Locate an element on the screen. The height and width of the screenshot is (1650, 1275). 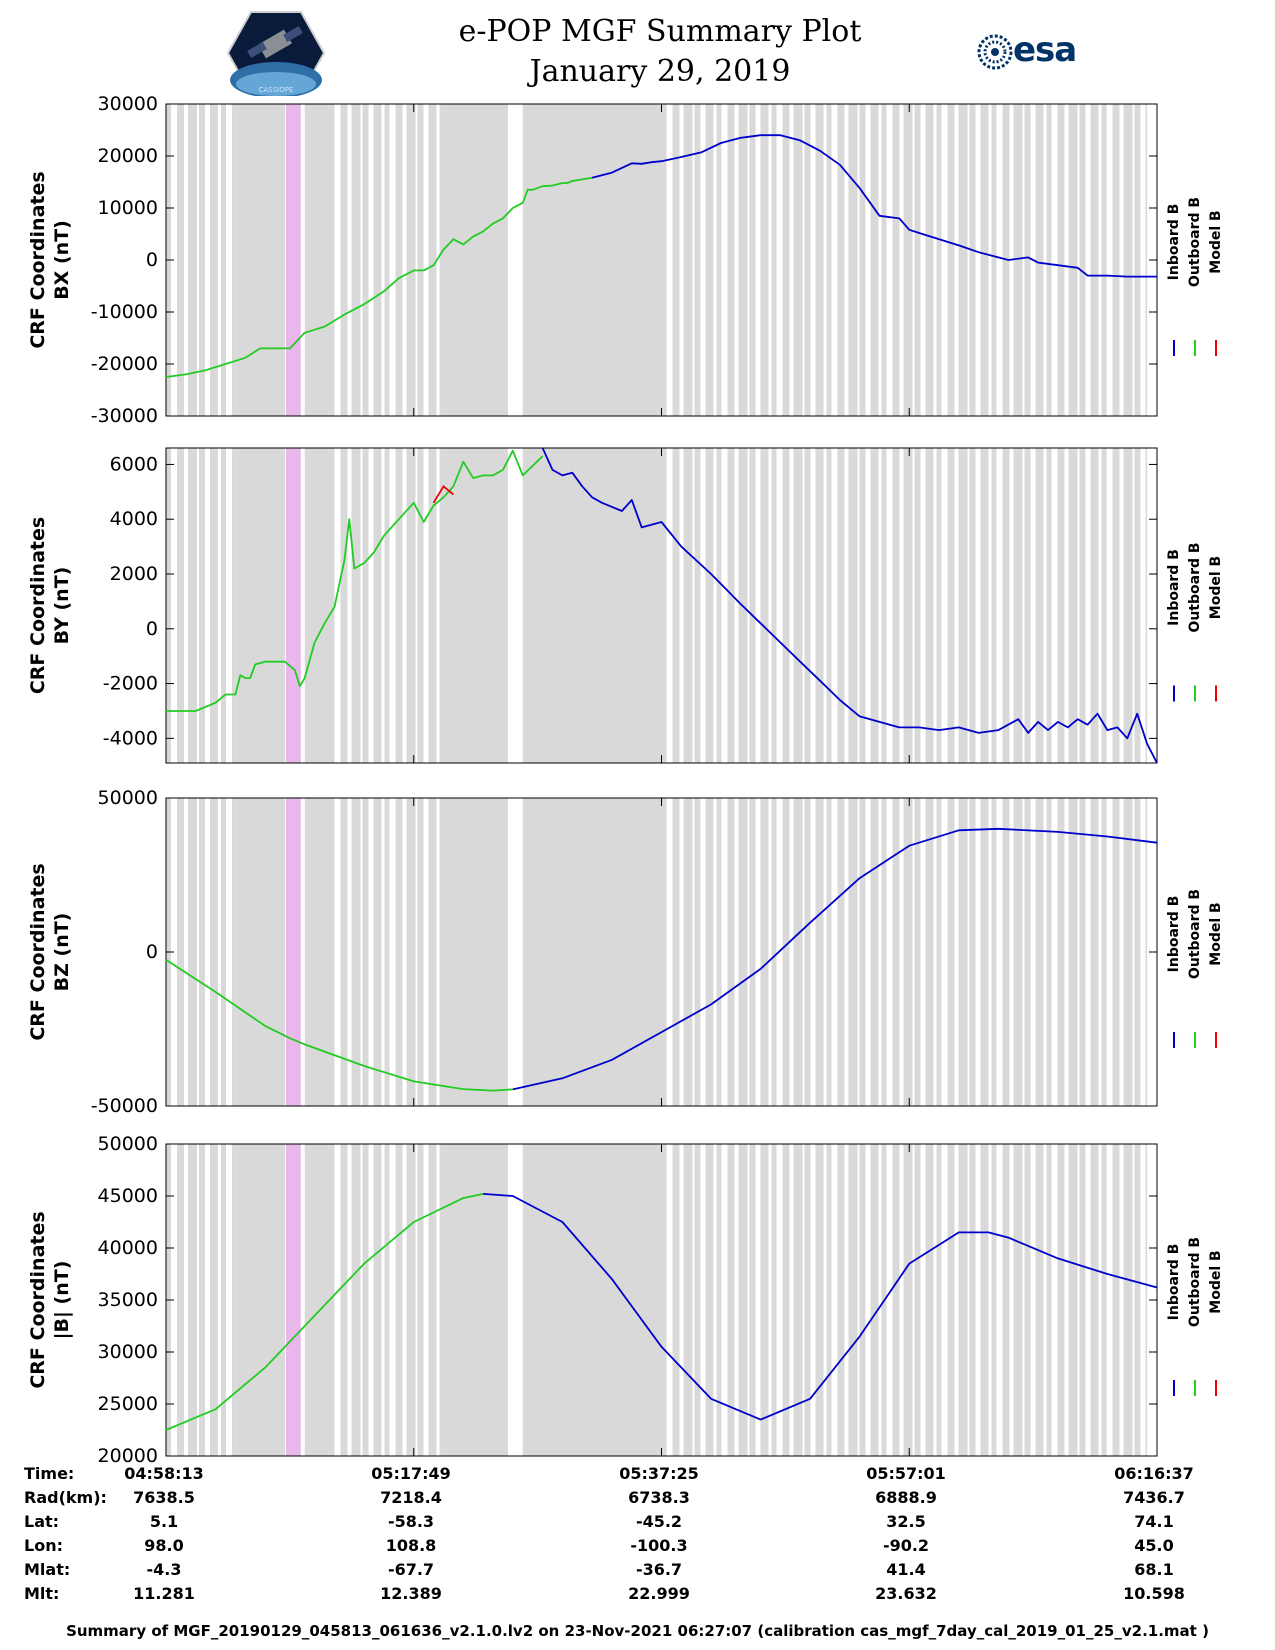
info-time-4: 05:57:01 is located at coordinates (906, 1473).